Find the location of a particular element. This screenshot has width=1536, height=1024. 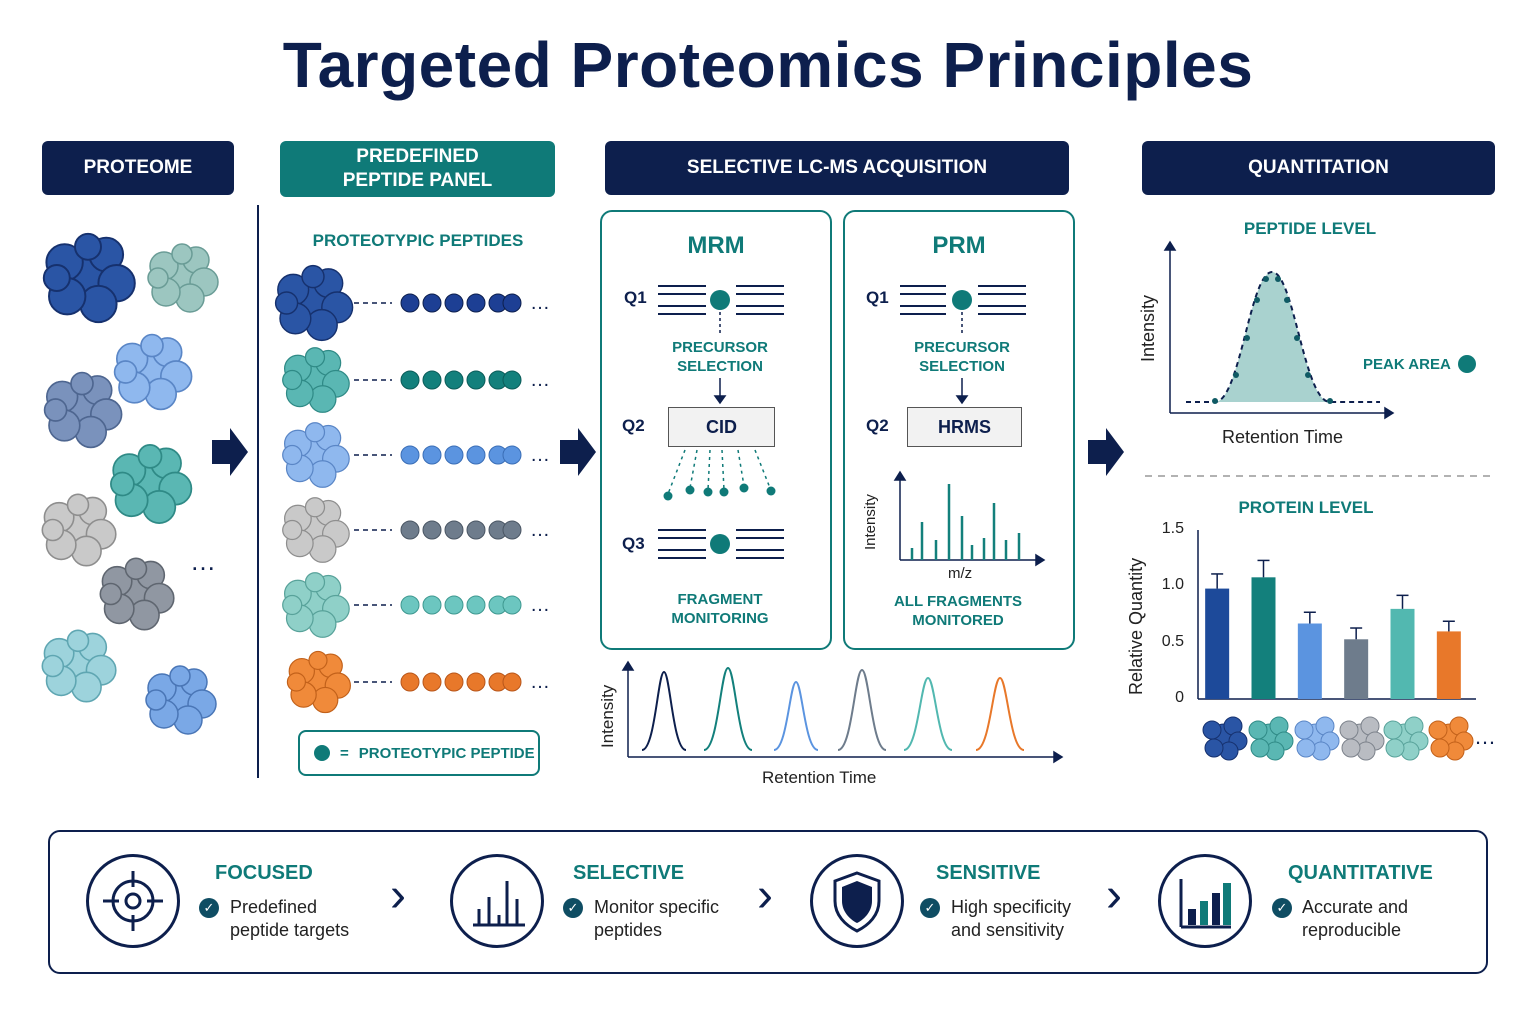

peptide-xlabel: Retention Time is located at coordinates (1283, 437).